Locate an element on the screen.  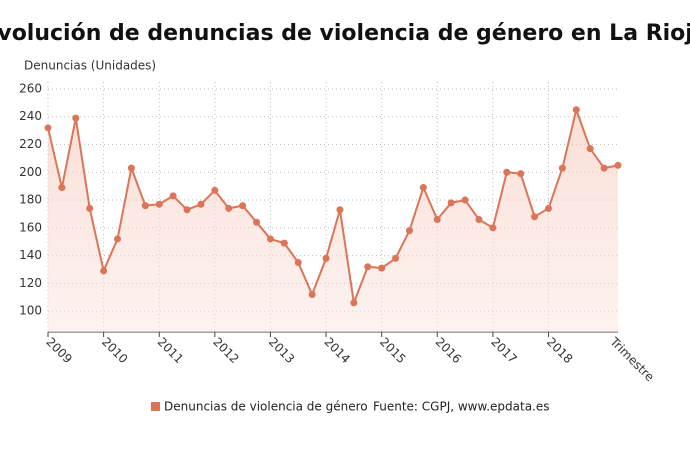
x-tick-label: 2011 is located at coordinates (170, 350).